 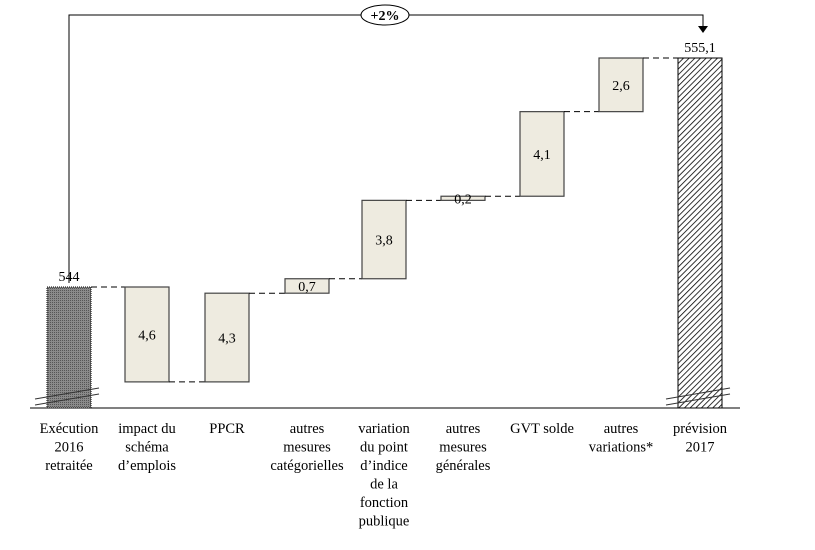 I want to click on category-label: d’indice, so click(x=384, y=466).